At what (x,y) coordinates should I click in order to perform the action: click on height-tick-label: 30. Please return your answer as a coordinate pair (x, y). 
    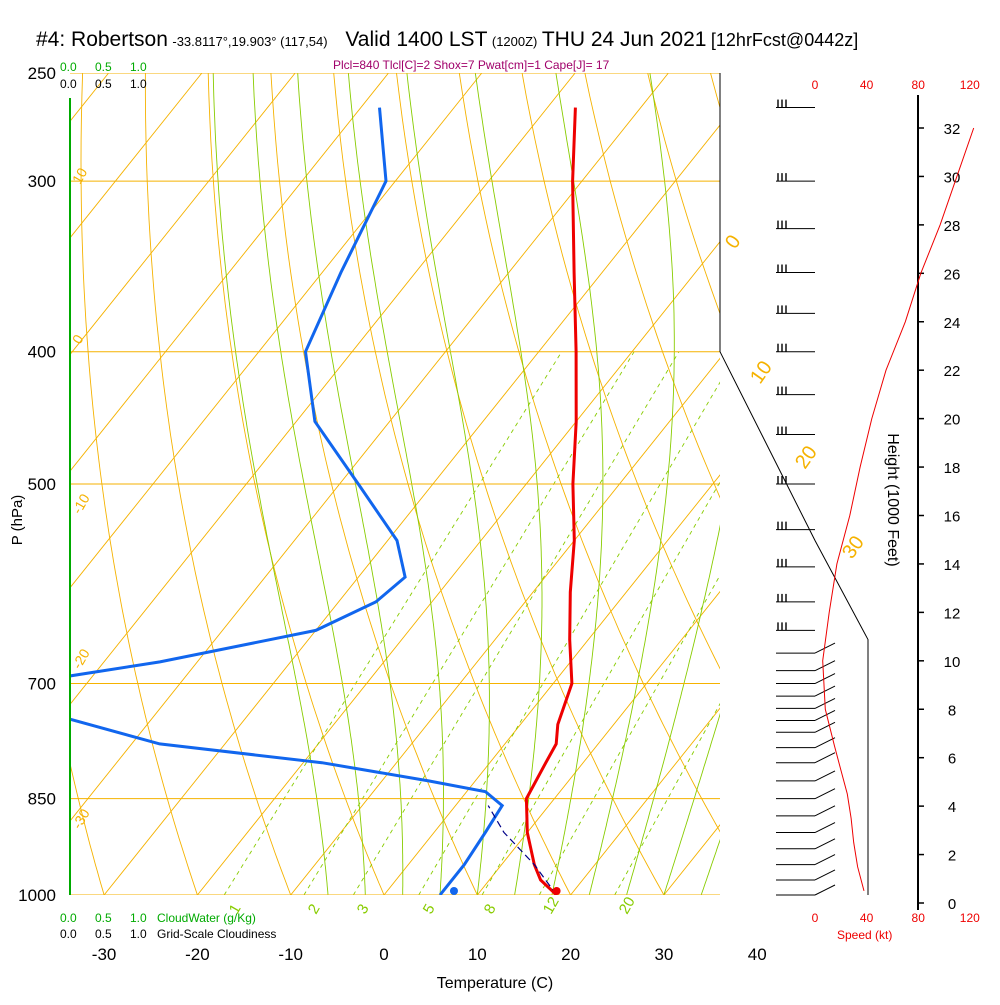
    Looking at the image, I should click on (952, 177).